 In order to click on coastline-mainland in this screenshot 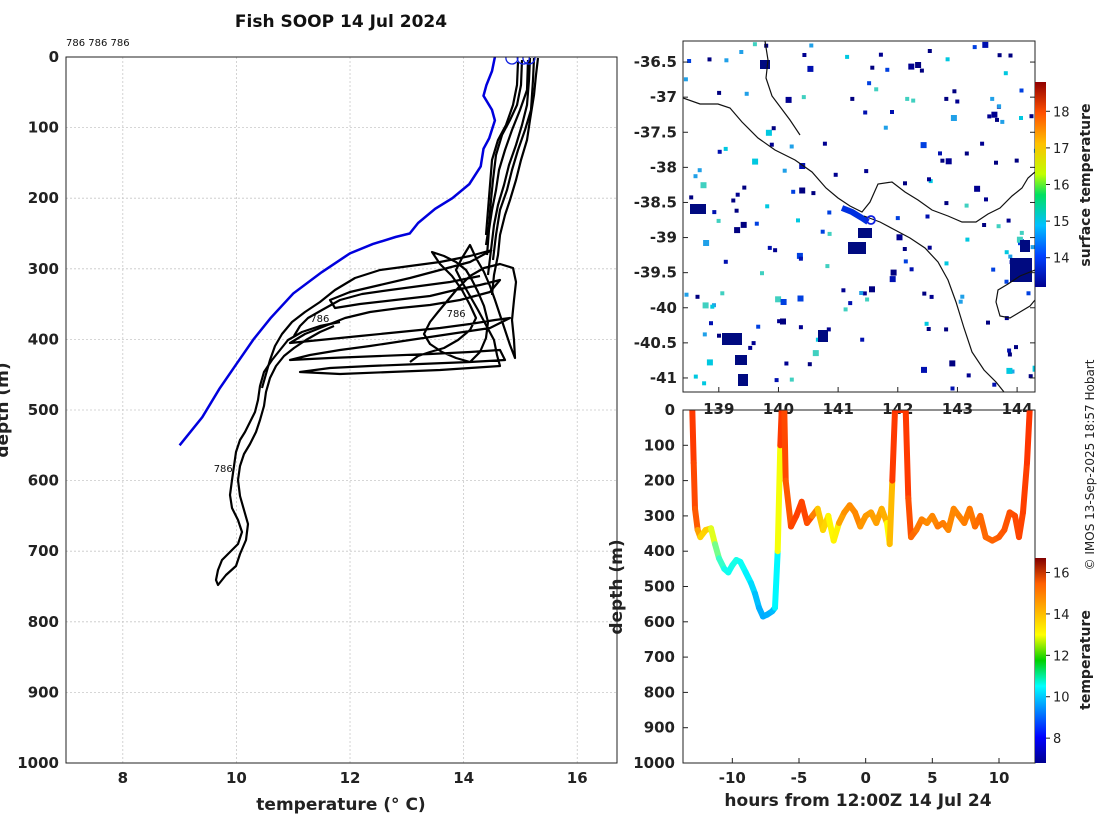, I will do `click(859, 160)`.